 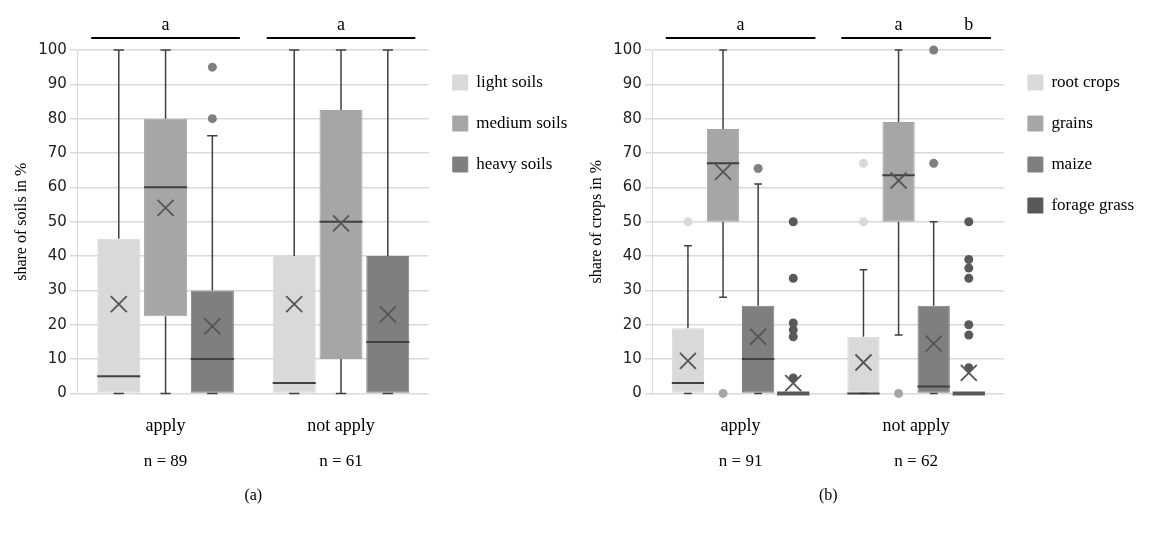 What do you see at coordinates (595, 221) in the screenshot?
I see `y-axis-title: share of crops in %` at bounding box center [595, 221].